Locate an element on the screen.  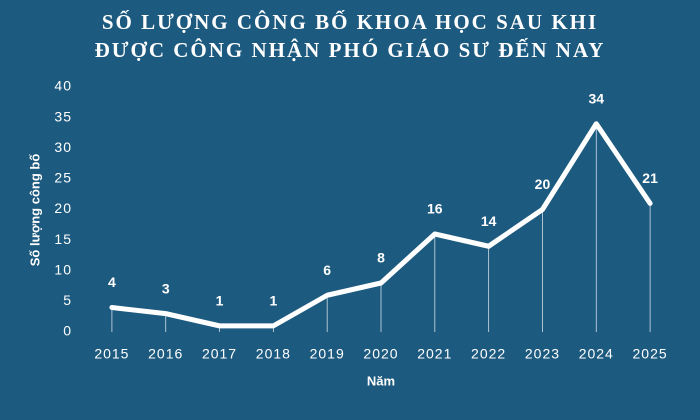
y-tick-label: 30 is located at coordinates (63, 147).